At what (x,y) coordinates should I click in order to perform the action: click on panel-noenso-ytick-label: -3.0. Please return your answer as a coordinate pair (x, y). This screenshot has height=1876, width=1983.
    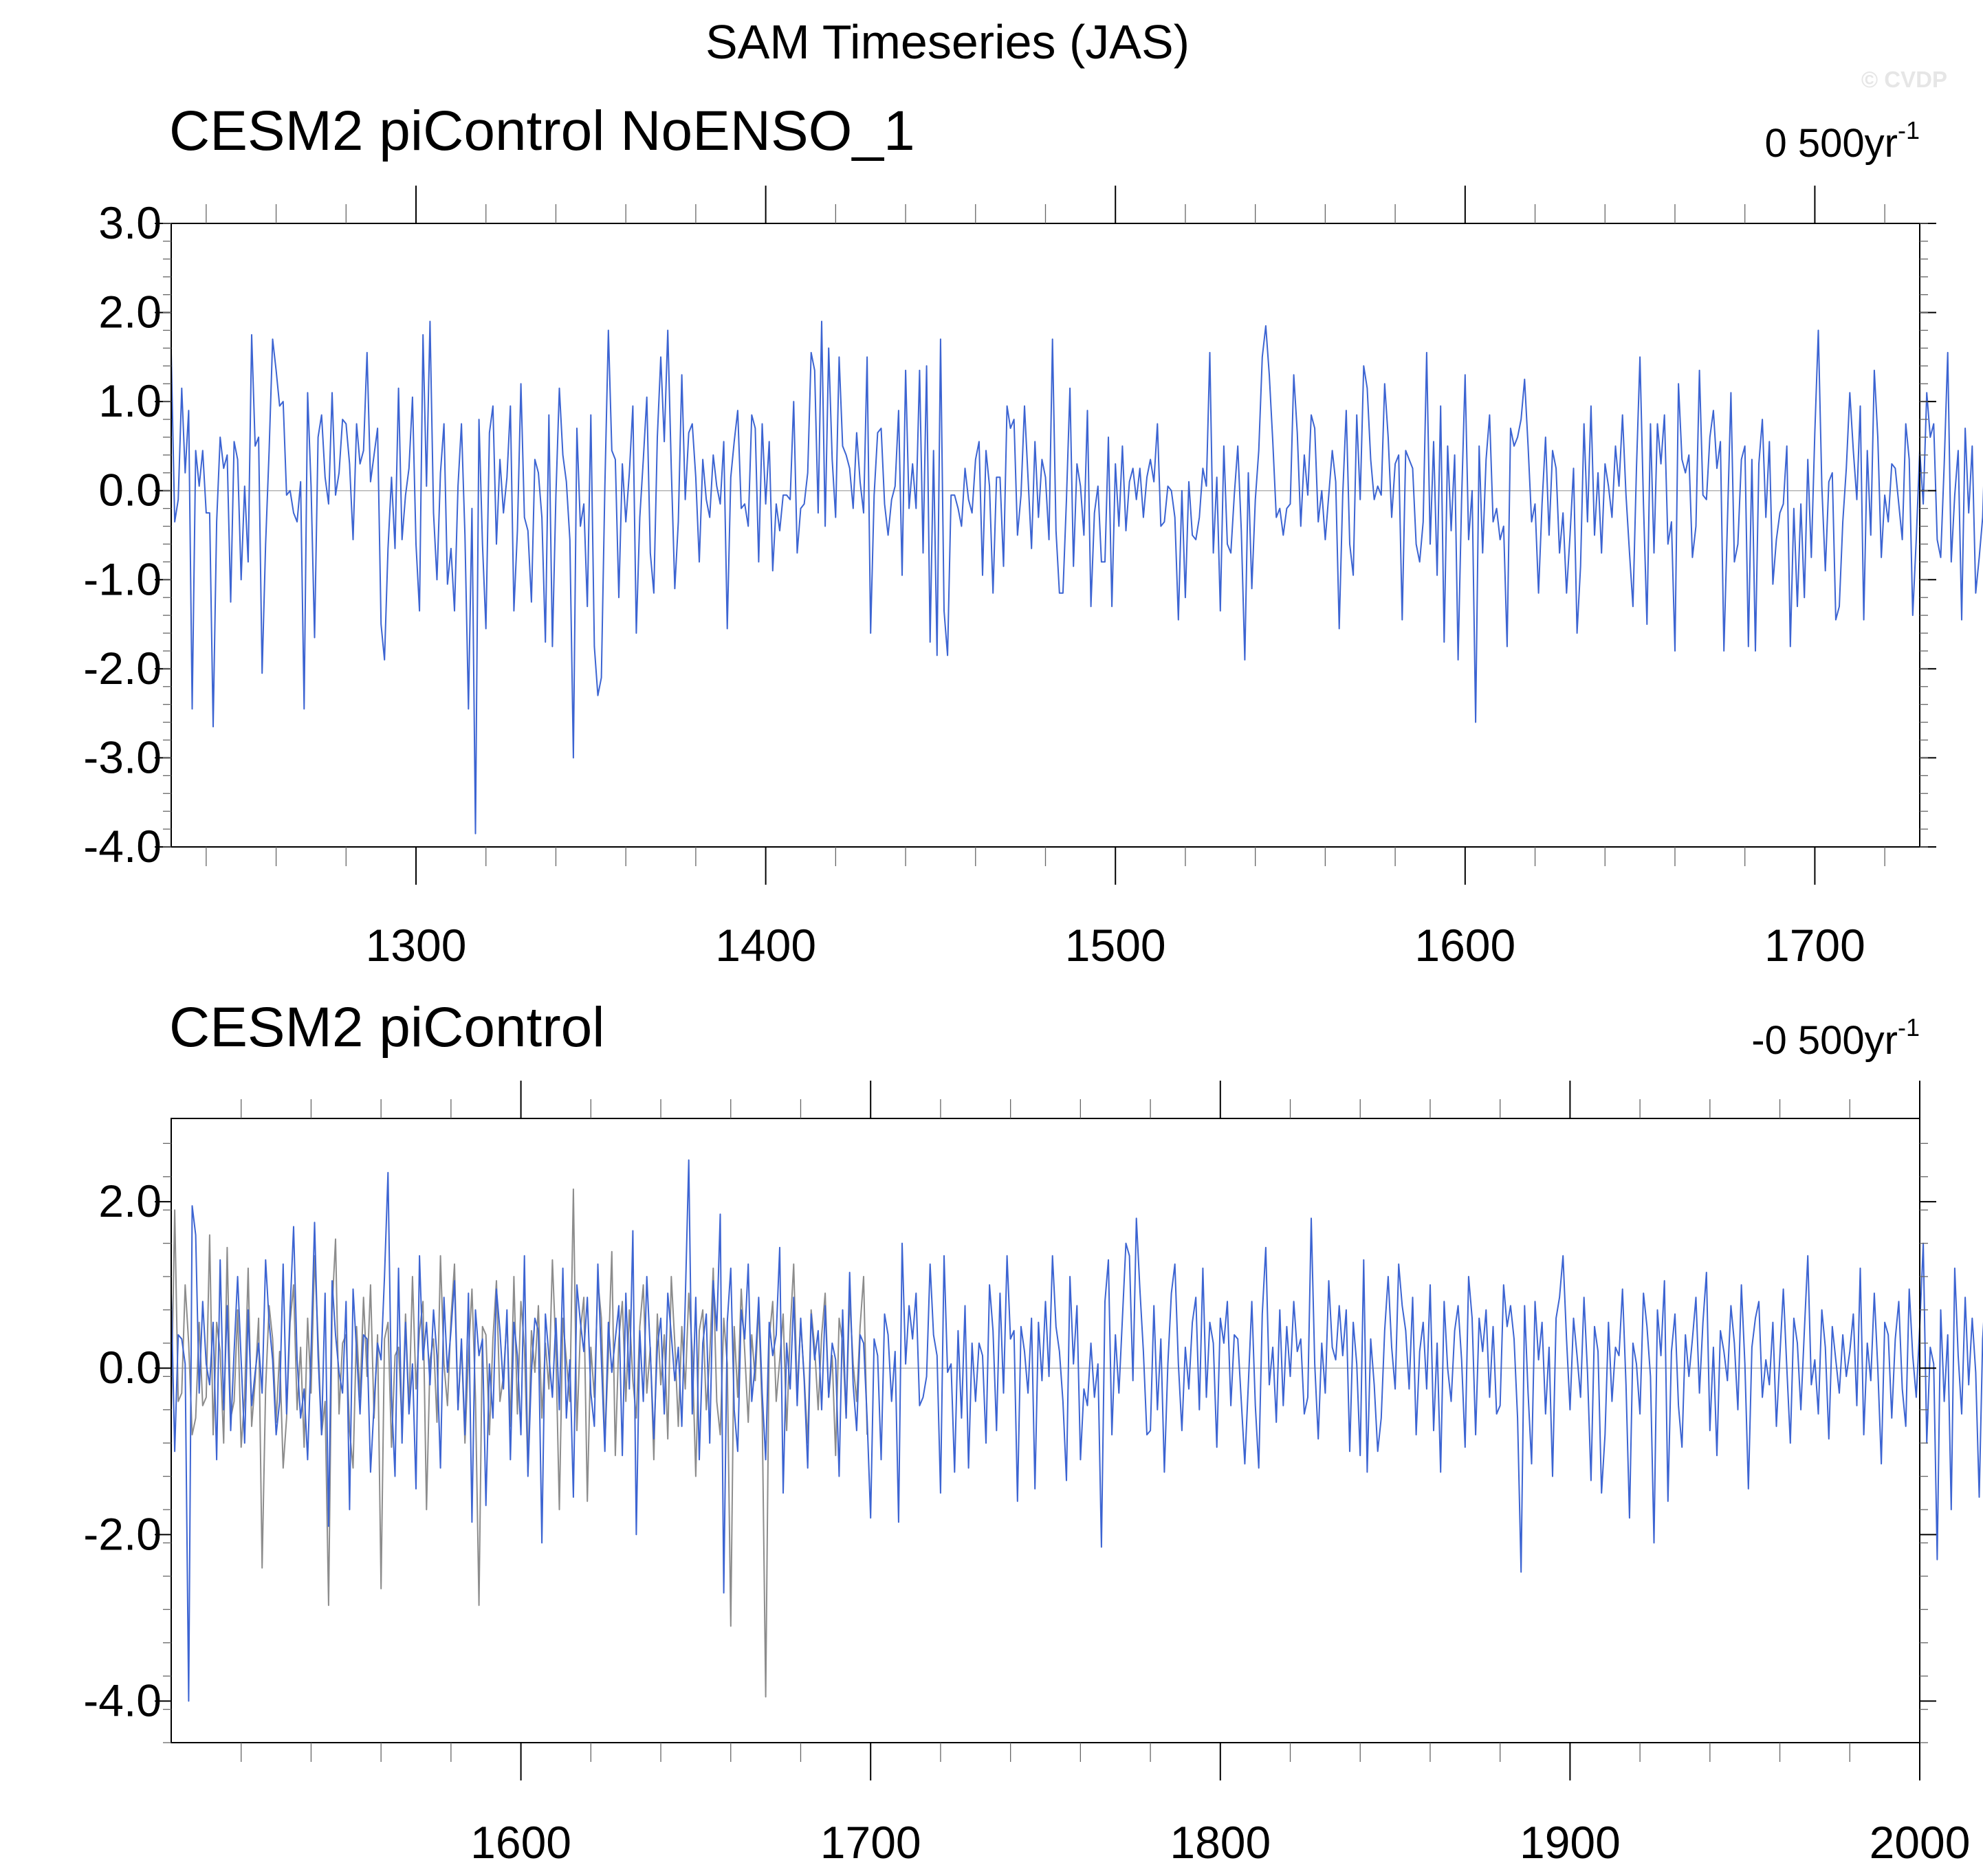
    Looking at the image, I should click on (122, 756).